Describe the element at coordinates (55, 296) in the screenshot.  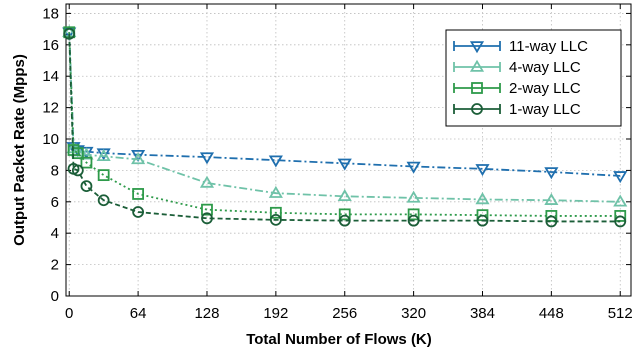
I see `y-tick-label: 0` at that location.